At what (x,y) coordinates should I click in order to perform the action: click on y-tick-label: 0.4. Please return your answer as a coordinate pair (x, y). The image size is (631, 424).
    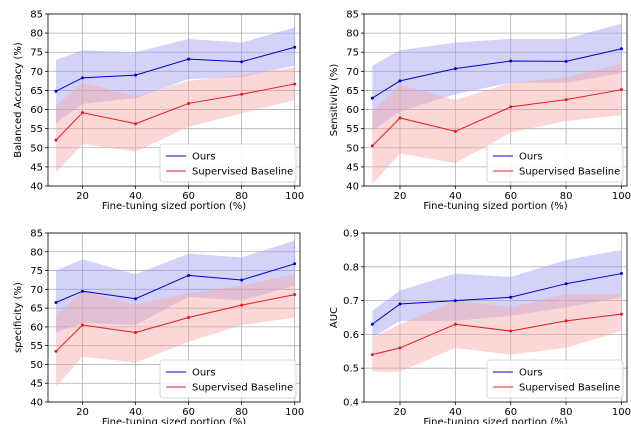
    Looking at the image, I should click on (351, 403).